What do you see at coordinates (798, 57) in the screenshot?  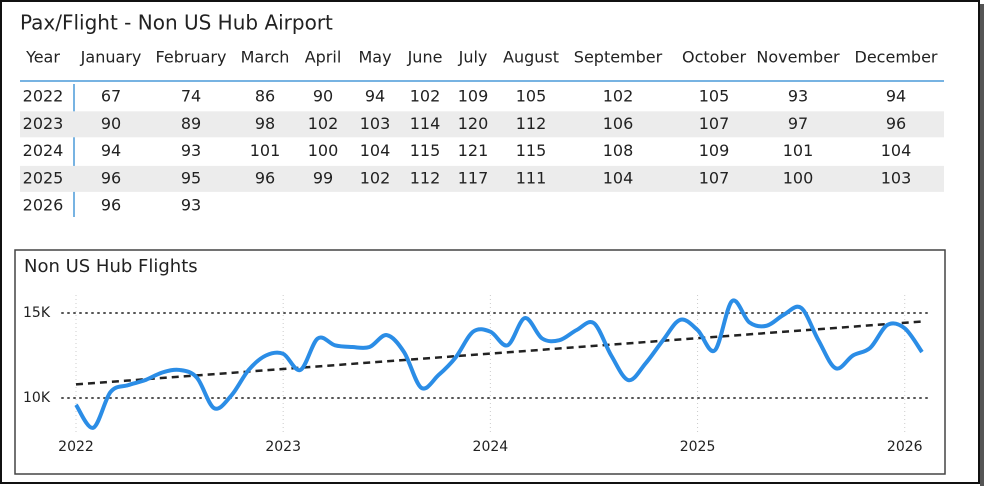 I see `column-header: November` at bounding box center [798, 57].